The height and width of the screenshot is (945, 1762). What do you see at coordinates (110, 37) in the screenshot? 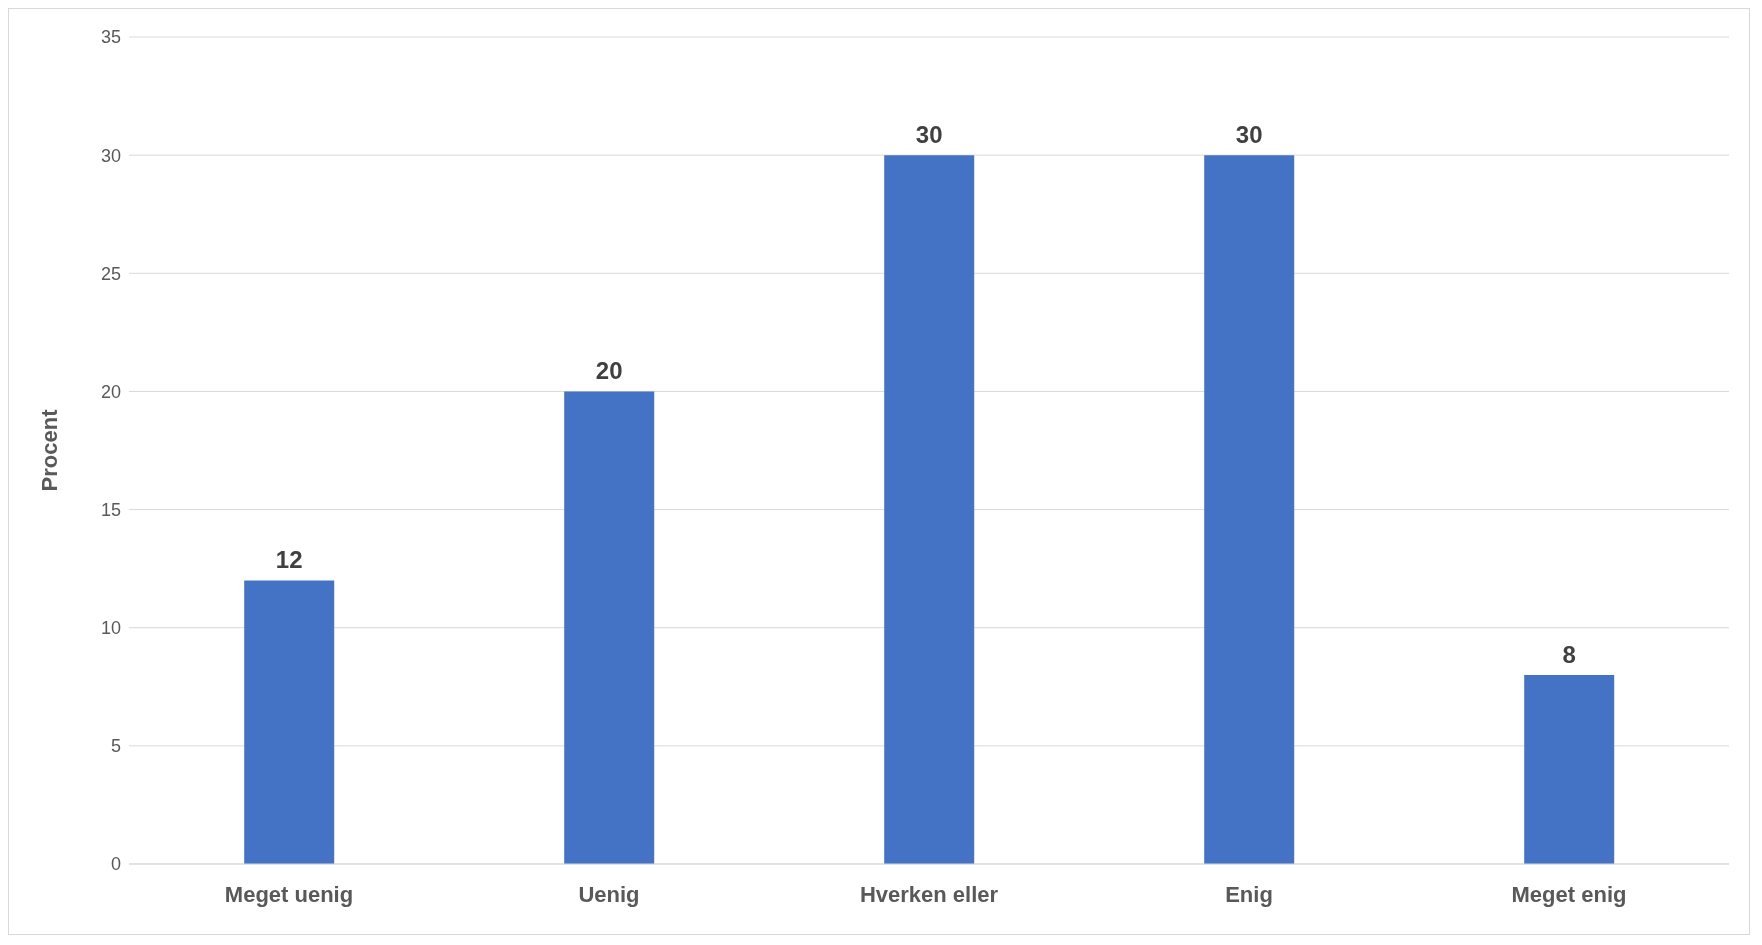
I see `y-tick-label: 35` at bounding box center [110, 37].